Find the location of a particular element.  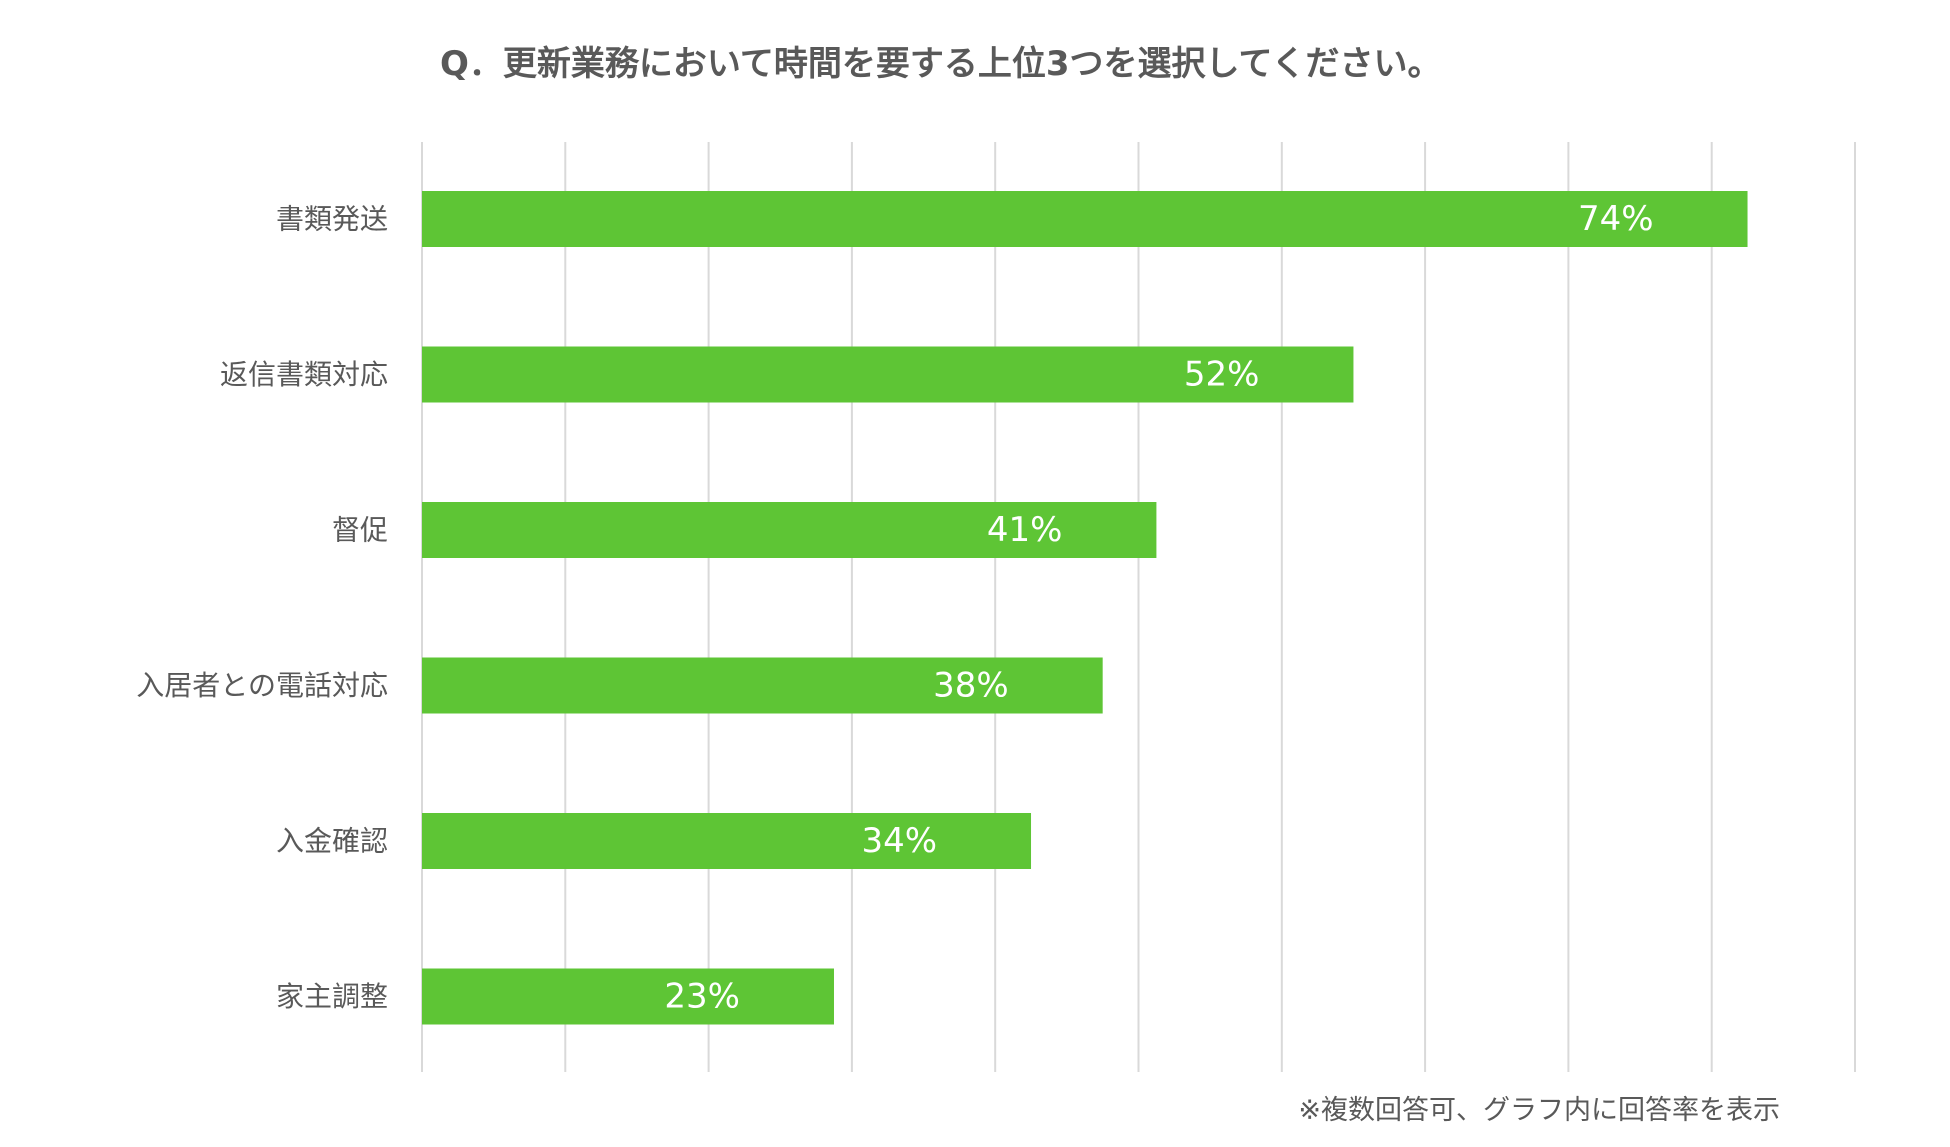

category-label: 督促 is located at coordinates (360, 530).